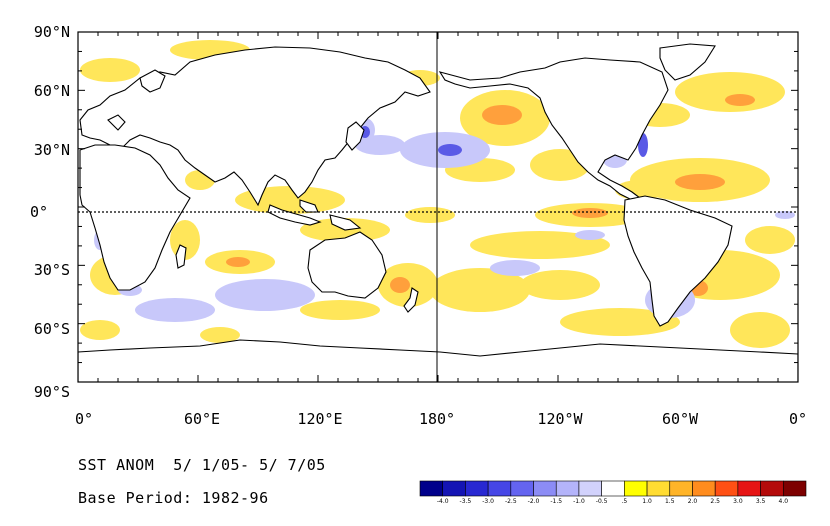 The height and width of the screenshot is (526, 830). What do you see at coordinates (319, 419) in the screenshot?
I see `lon-label-120e: 120°E` at bounding box center [319, 419].